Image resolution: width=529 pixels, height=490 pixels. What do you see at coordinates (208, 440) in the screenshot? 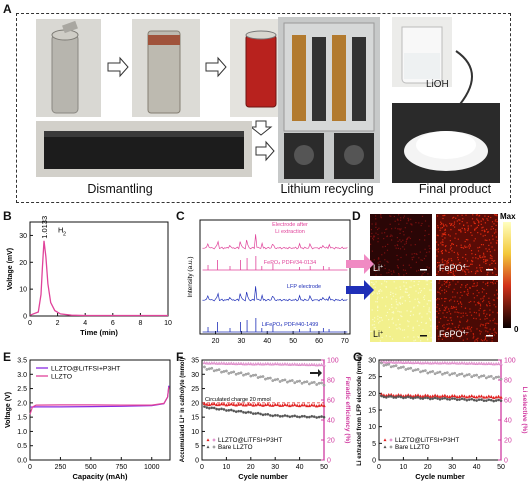
I see `legend-marker` at bounding box center [208, 440].